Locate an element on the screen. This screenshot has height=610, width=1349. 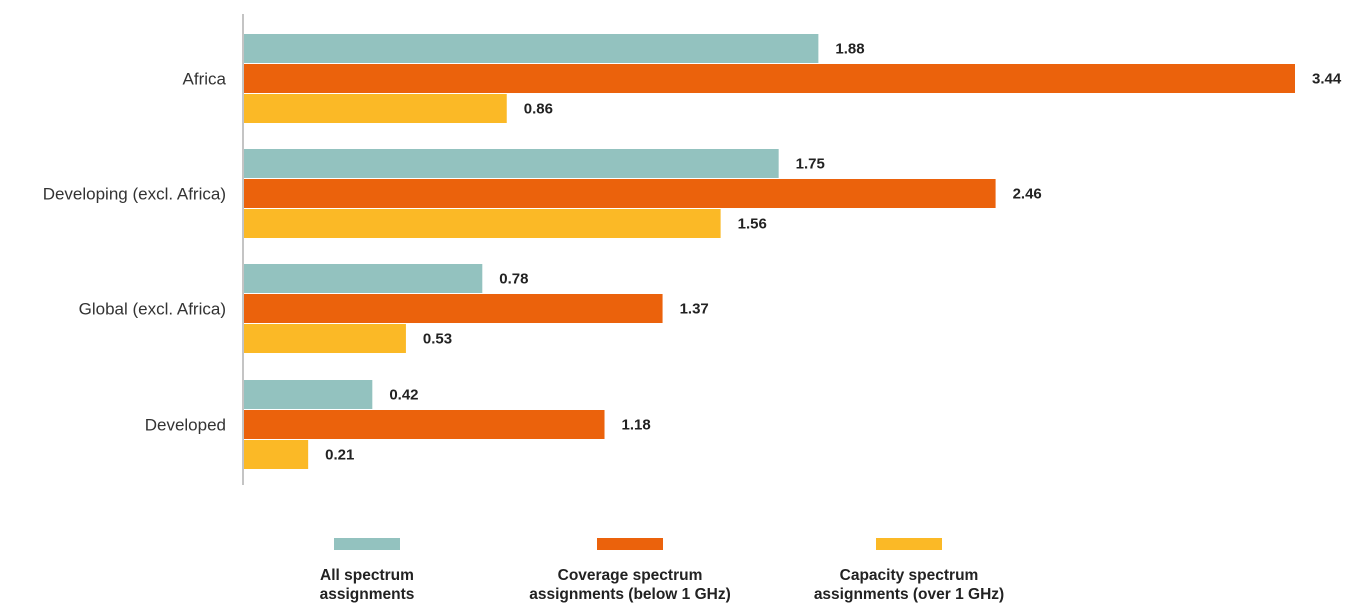
value-label-developed-series-0: 0.42 is located at coordinates (403, 395).